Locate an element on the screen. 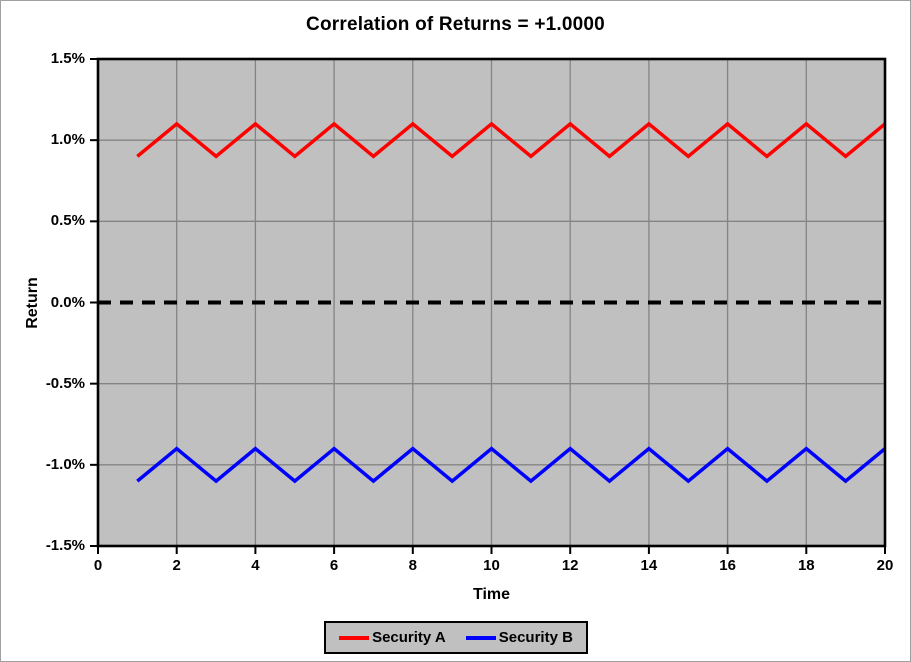  y-tick-label: -1.0% is located at coordinates (65, 464).